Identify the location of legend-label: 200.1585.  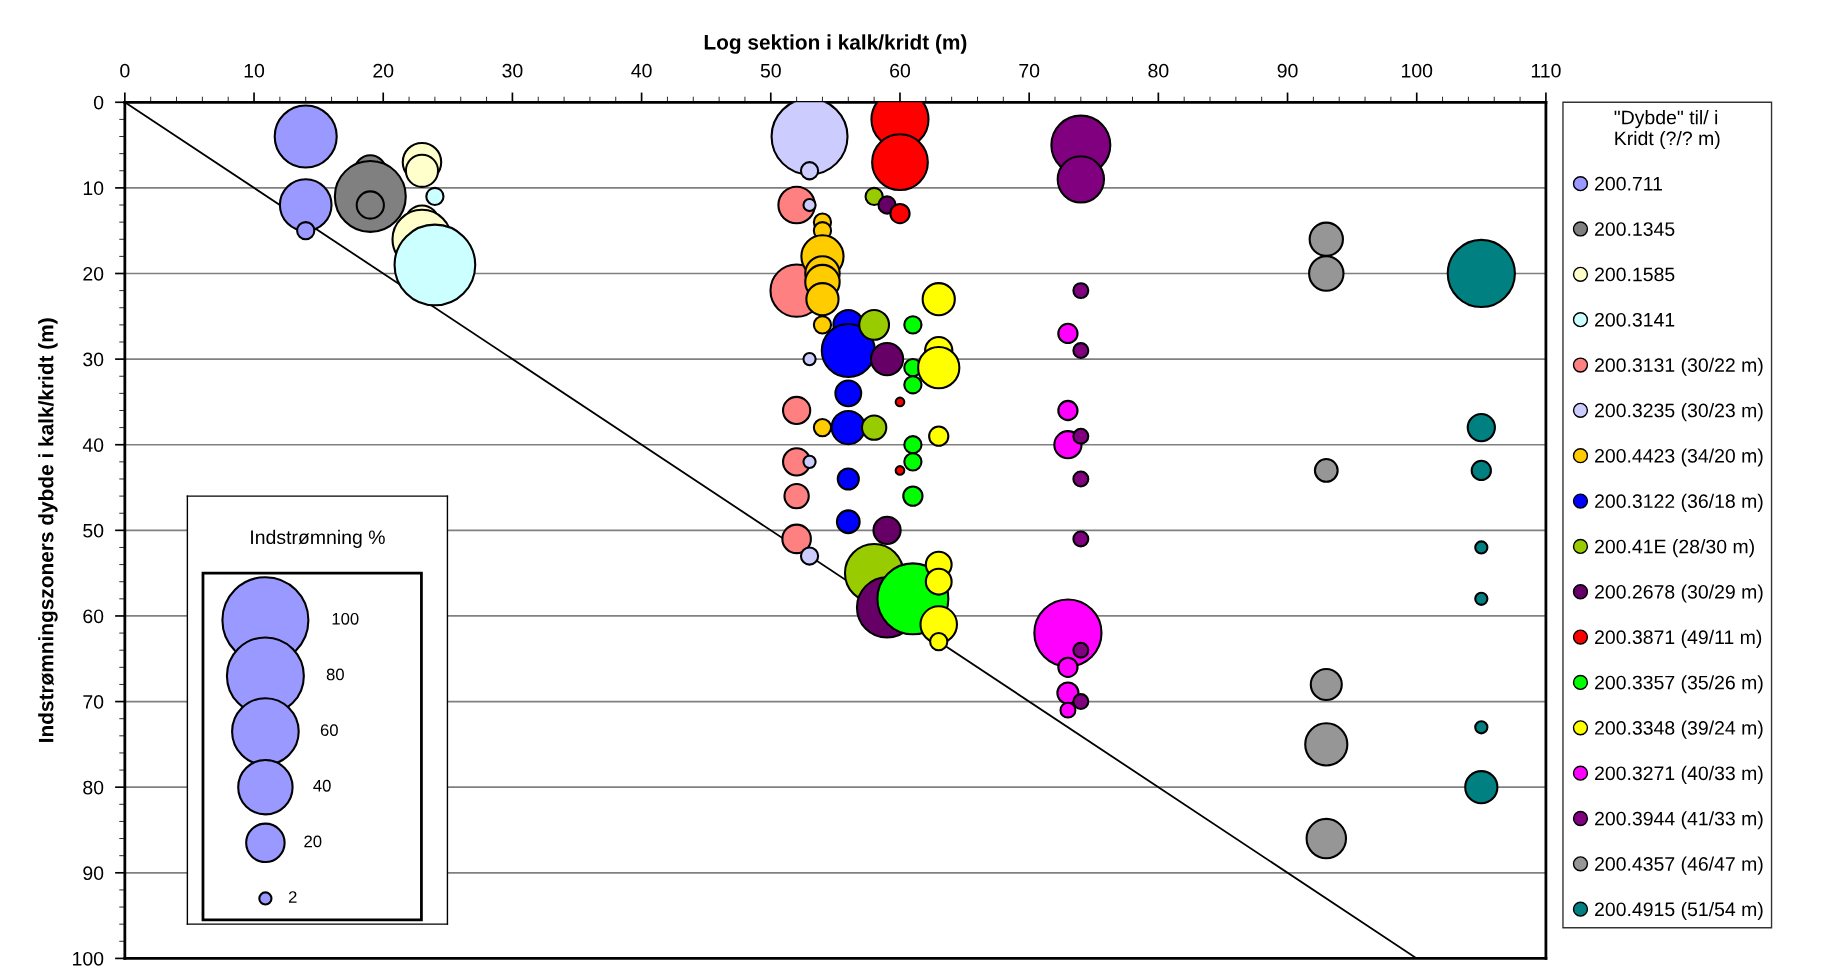
(1635, 274).